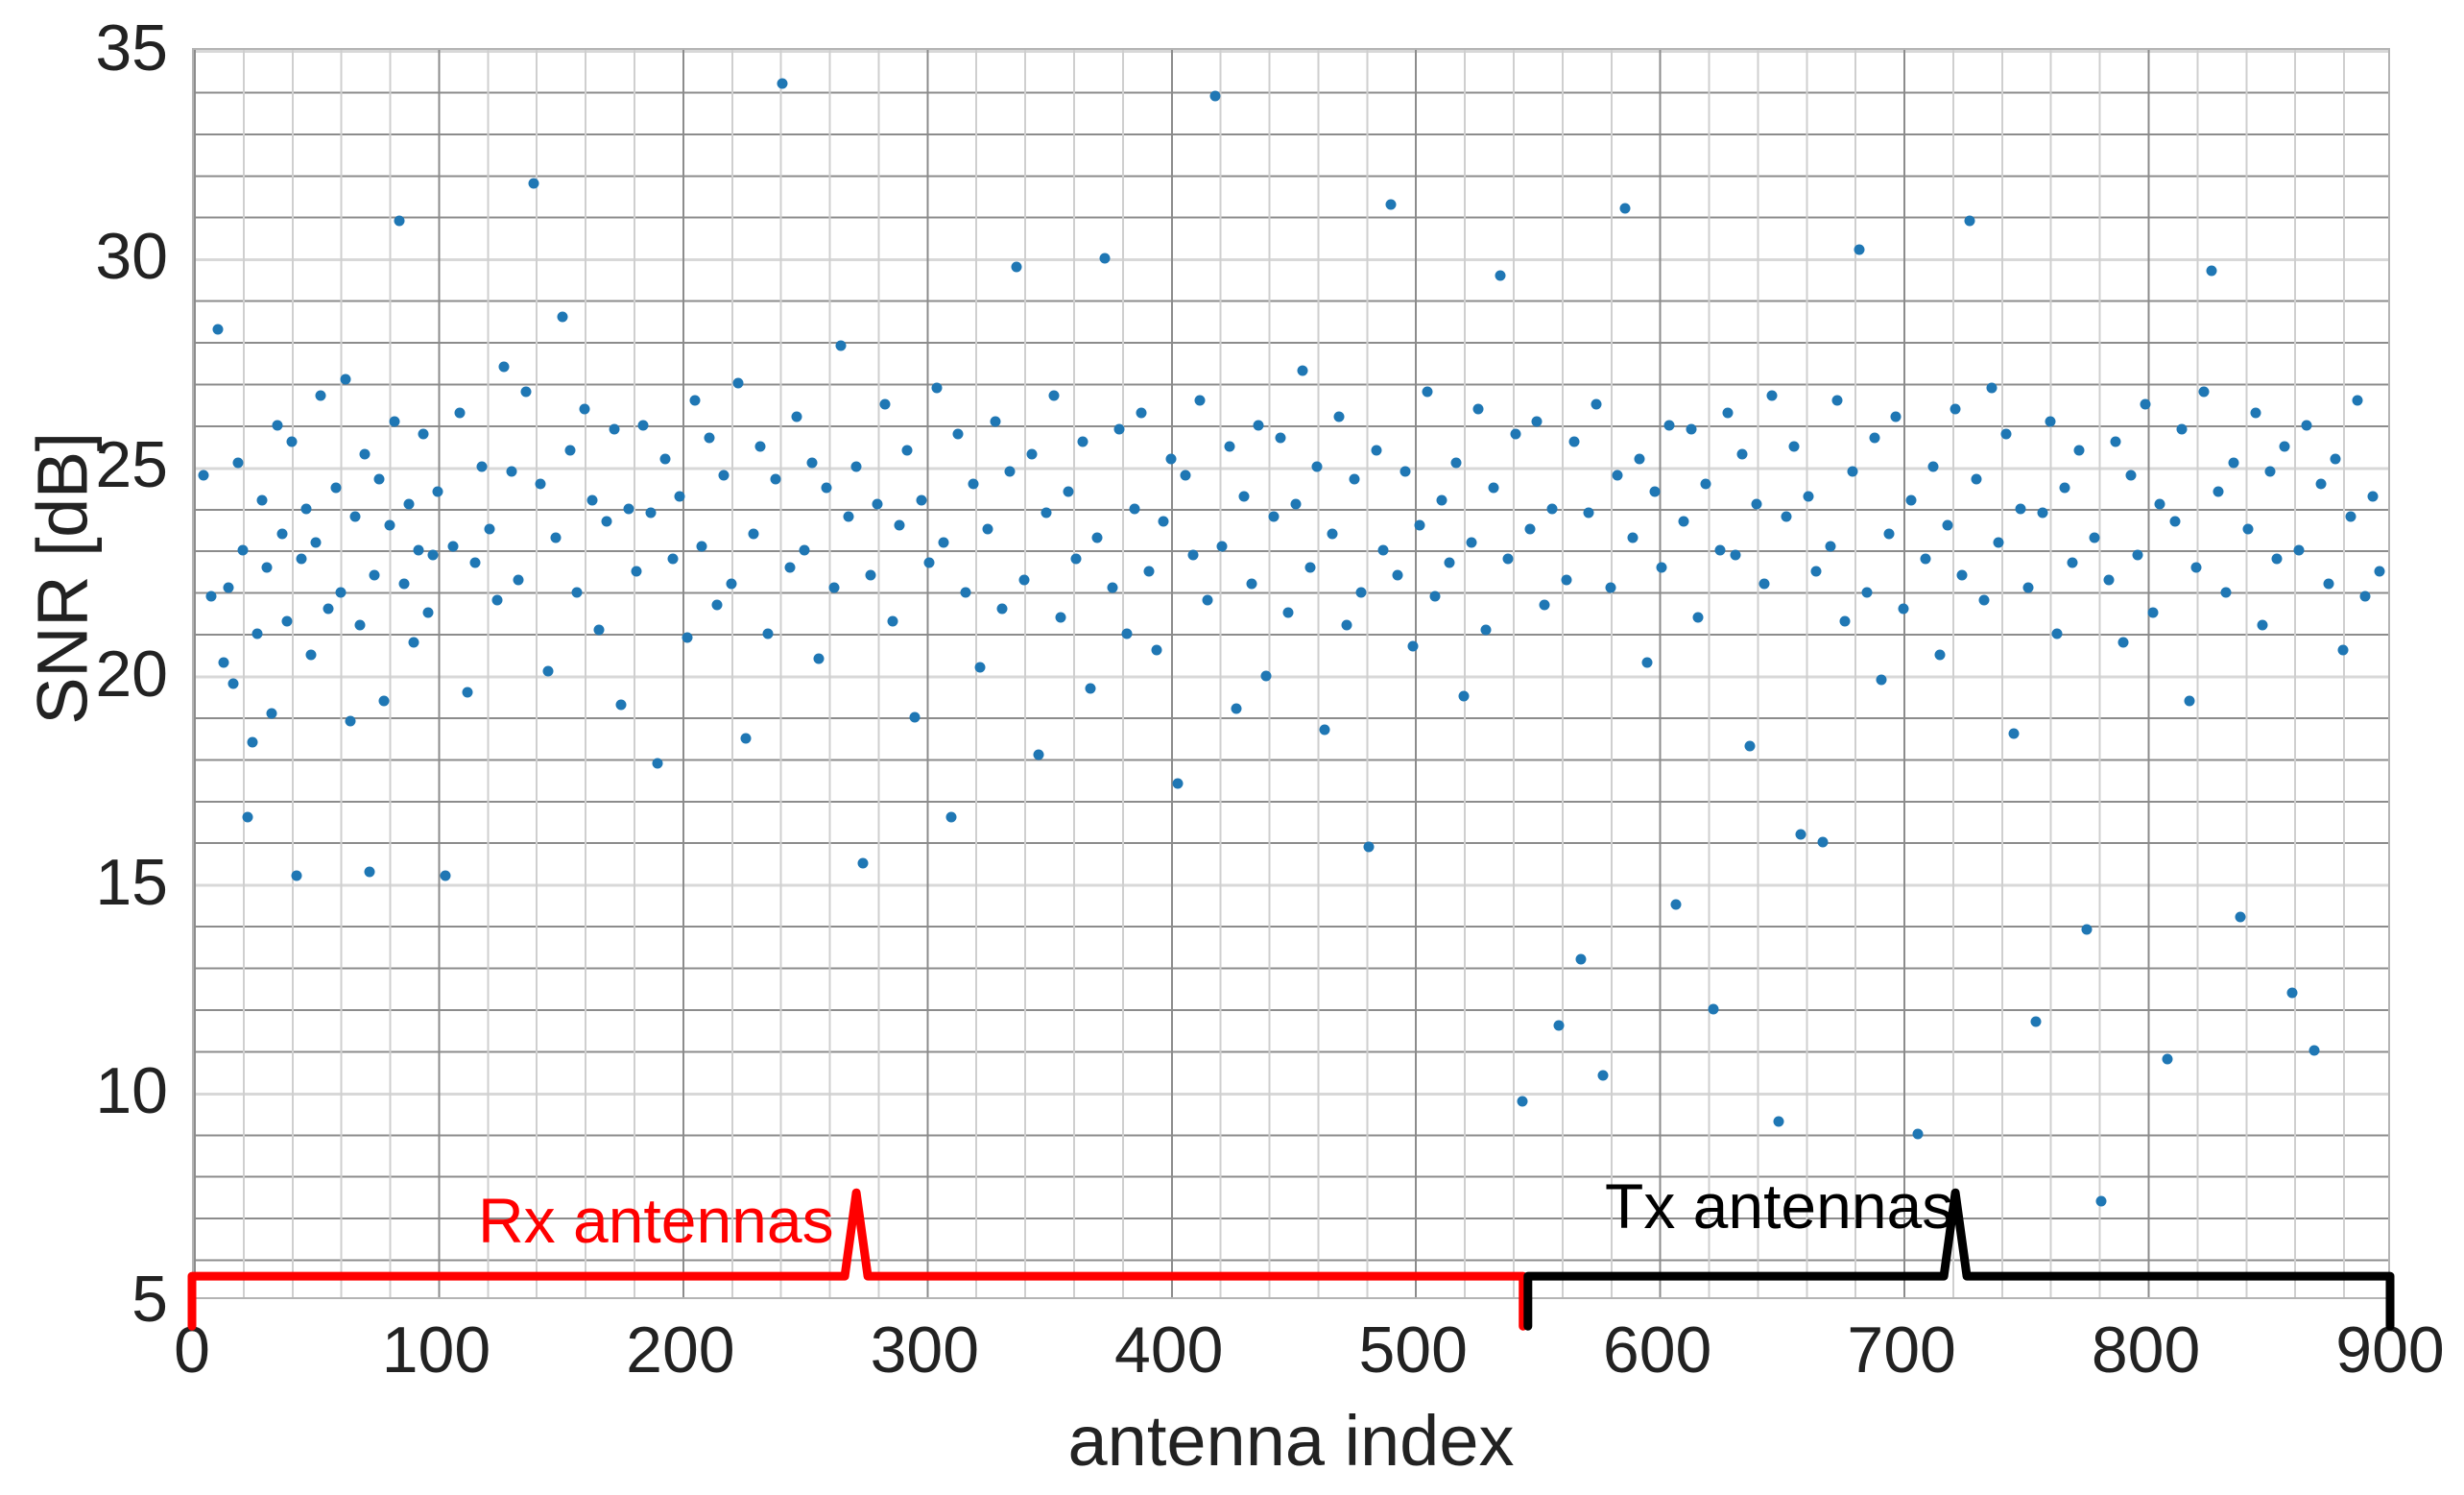 Image resolution: width=2464 pixels, height=1495 pixels. I want to click on x-tick-label: 500, so click(1413, 1350).